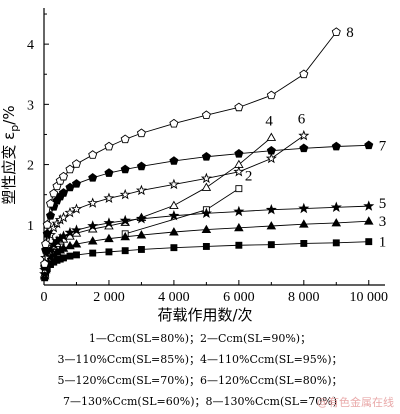 This screenshot has width=400, height=414. I want to click on curve-label-5: 5, so click(383, 204).